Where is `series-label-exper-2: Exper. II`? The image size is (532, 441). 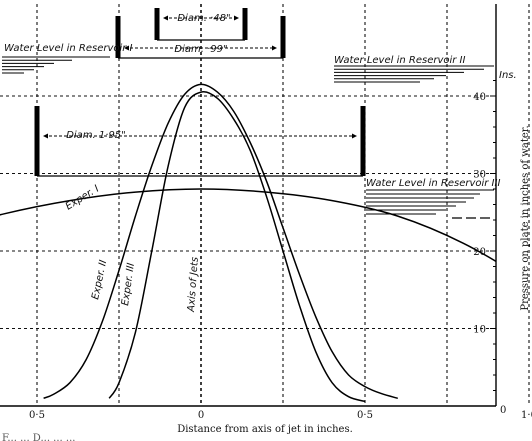
series-label-exper-2: Exper. II is located at coordinates (99, 280).